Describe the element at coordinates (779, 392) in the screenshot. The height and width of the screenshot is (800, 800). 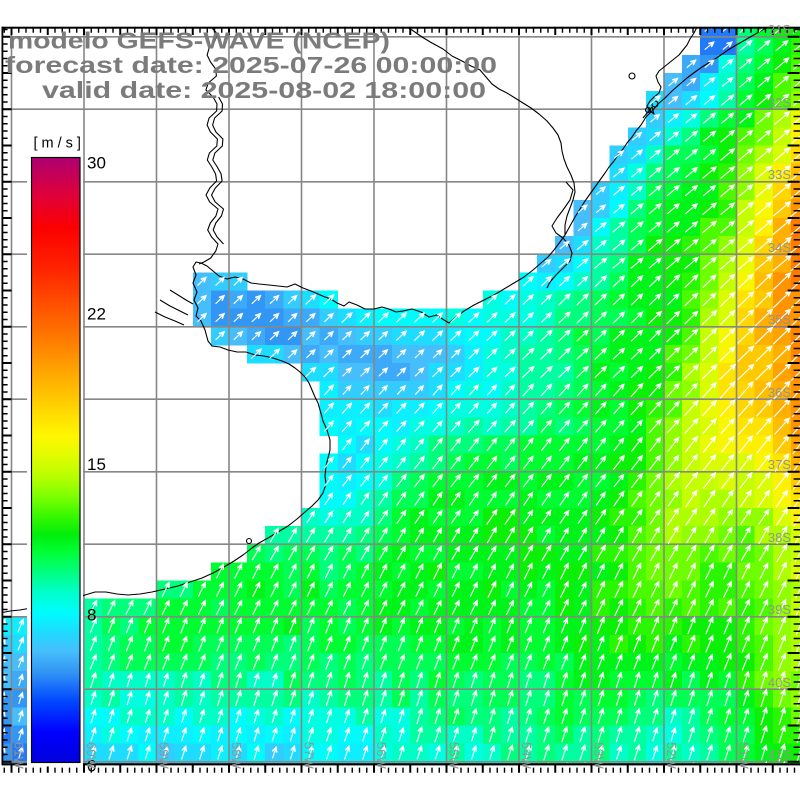
I see `svg-text: 36S` at that location.